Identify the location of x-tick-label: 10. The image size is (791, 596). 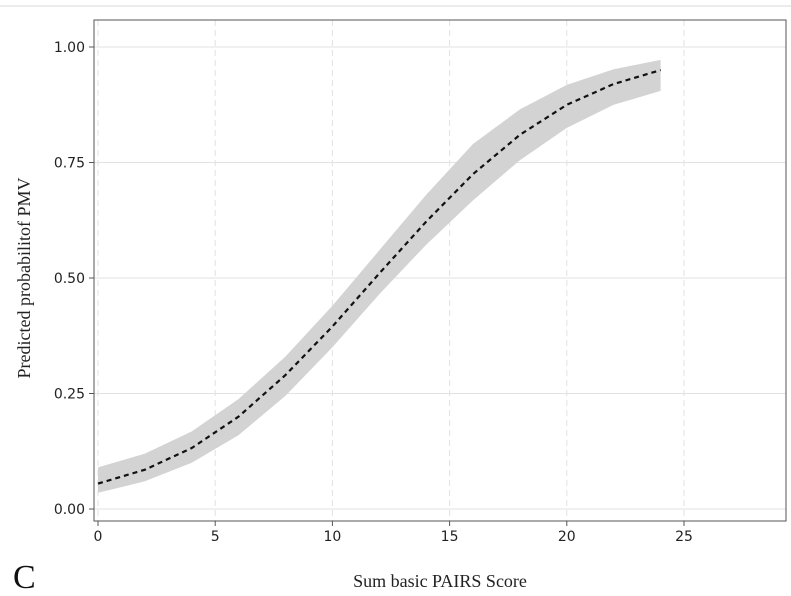
(332, 537).